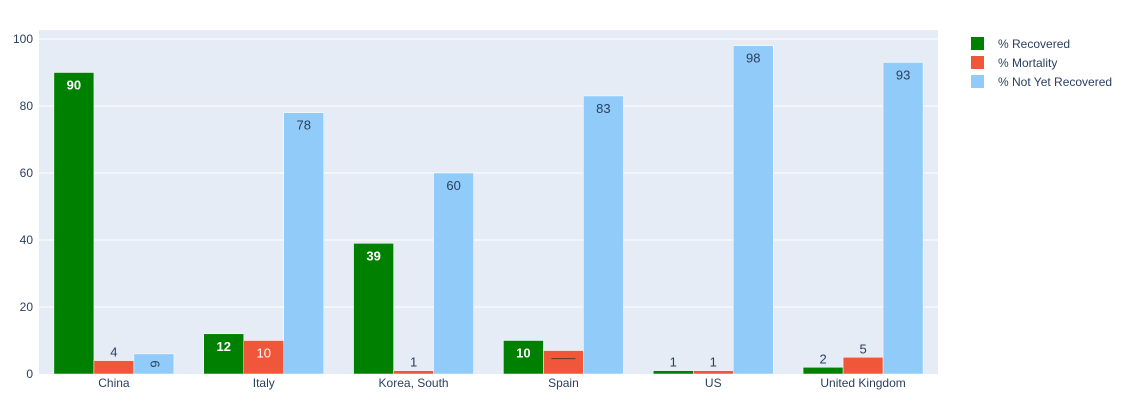 Image resolution: width=1136 pixels, height=409 pixels. I want to click on bar-recovered-italy, so click(223, 354).